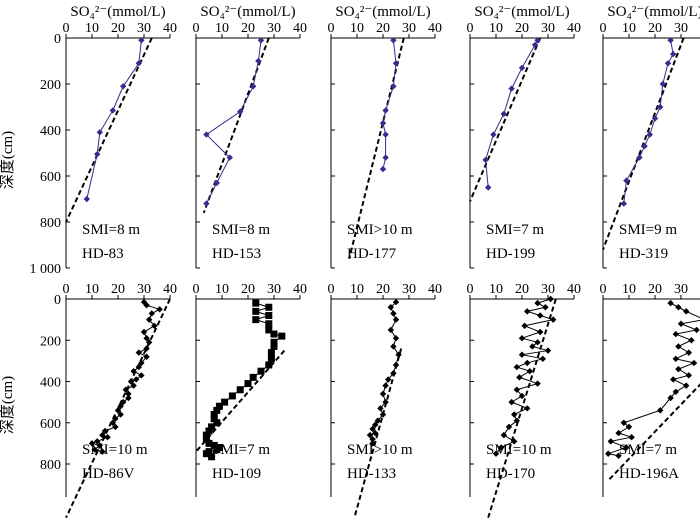 The image size is (700, 525). I want to click on x-tick-label: 0, so click(66, 28).